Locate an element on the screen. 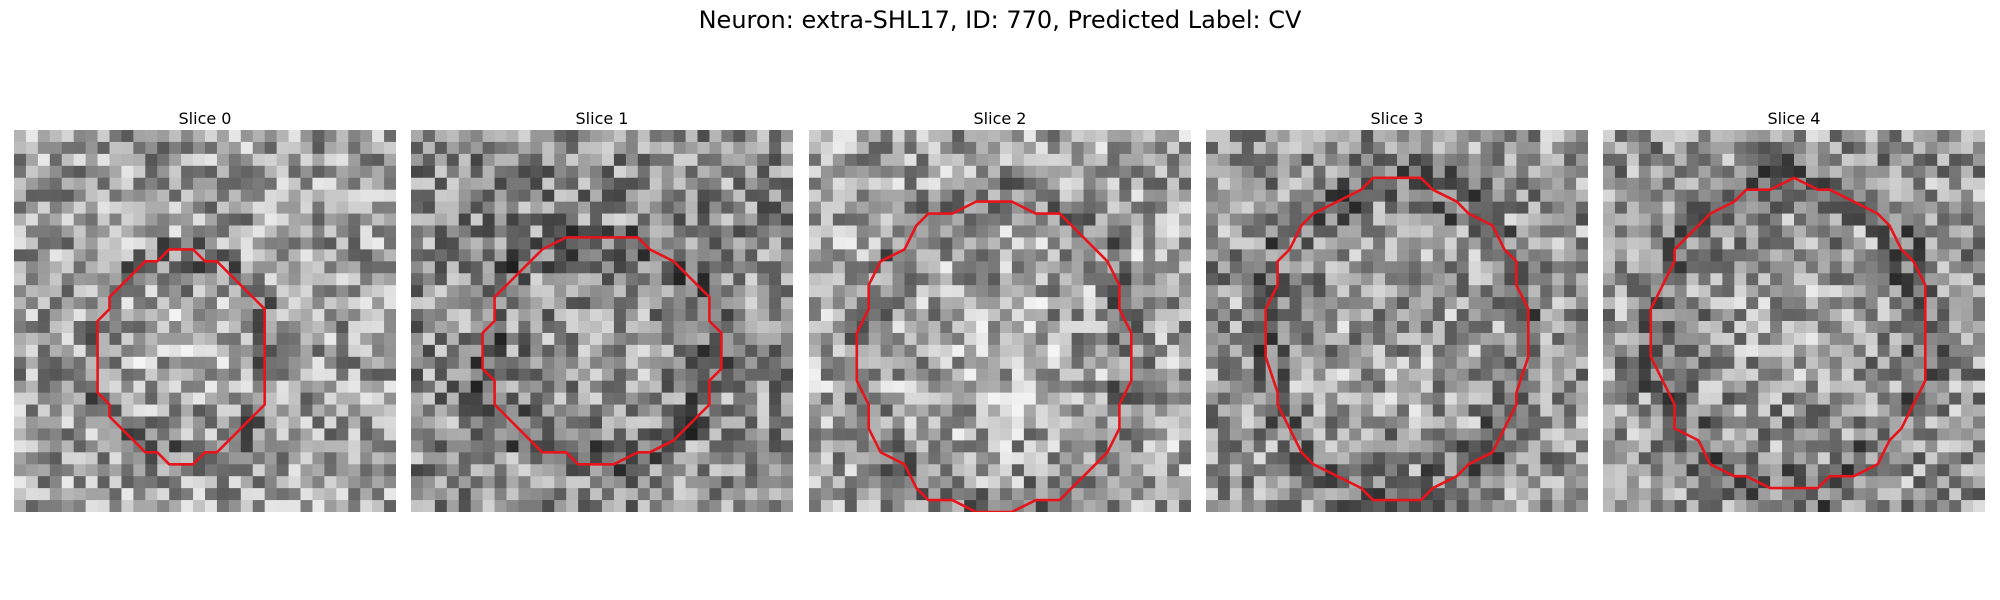 This screenshot has width=2000, height=600. slice-title: Slice 2 is located at coordinates (1000, 118).